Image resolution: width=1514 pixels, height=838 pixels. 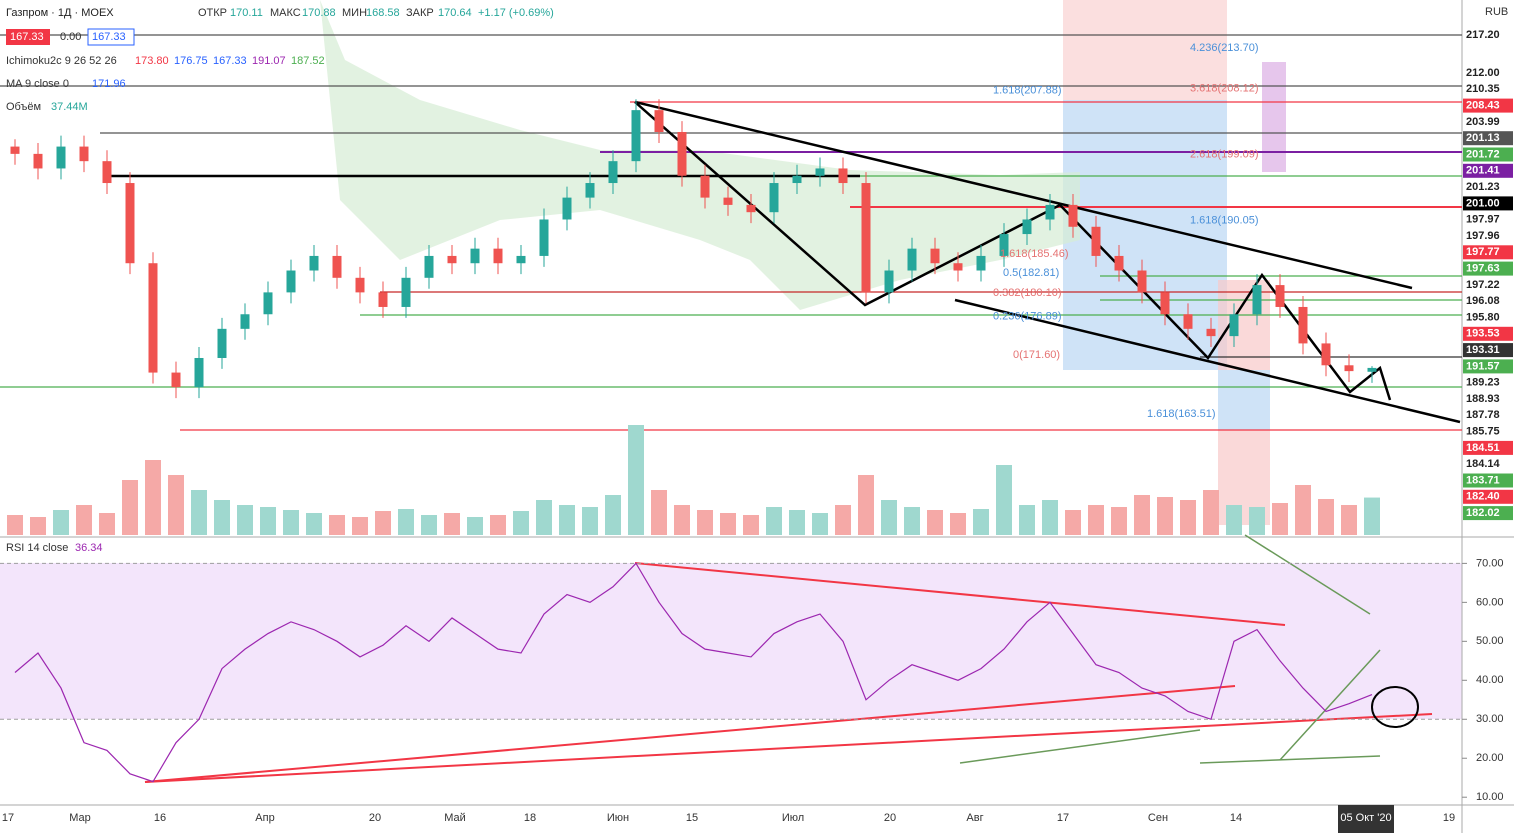 What do you see at coordinates (1490, 797) in the screenshot?
I see `rsi-tick-label: 10.00` at bounding box center [1490, 797].